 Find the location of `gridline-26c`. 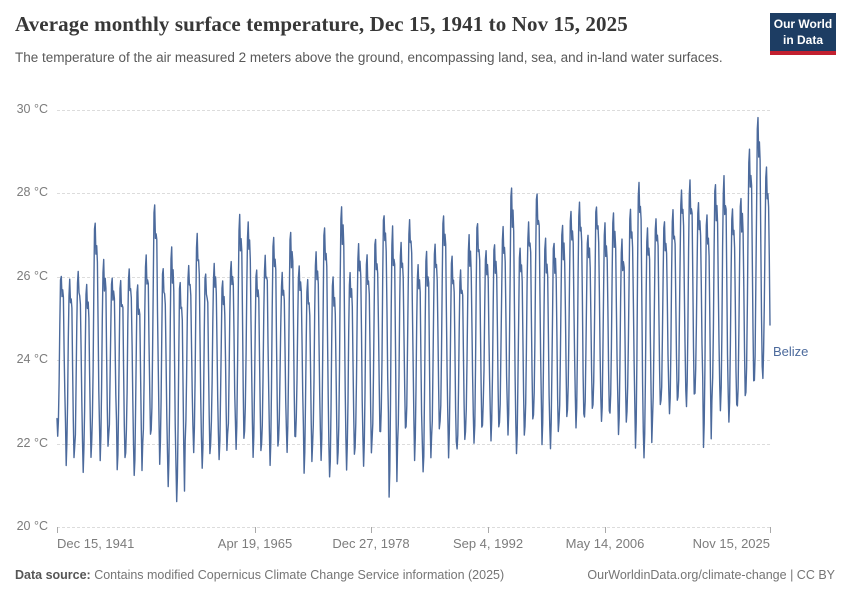

gridline-26c is located at coordinates (413, 277).